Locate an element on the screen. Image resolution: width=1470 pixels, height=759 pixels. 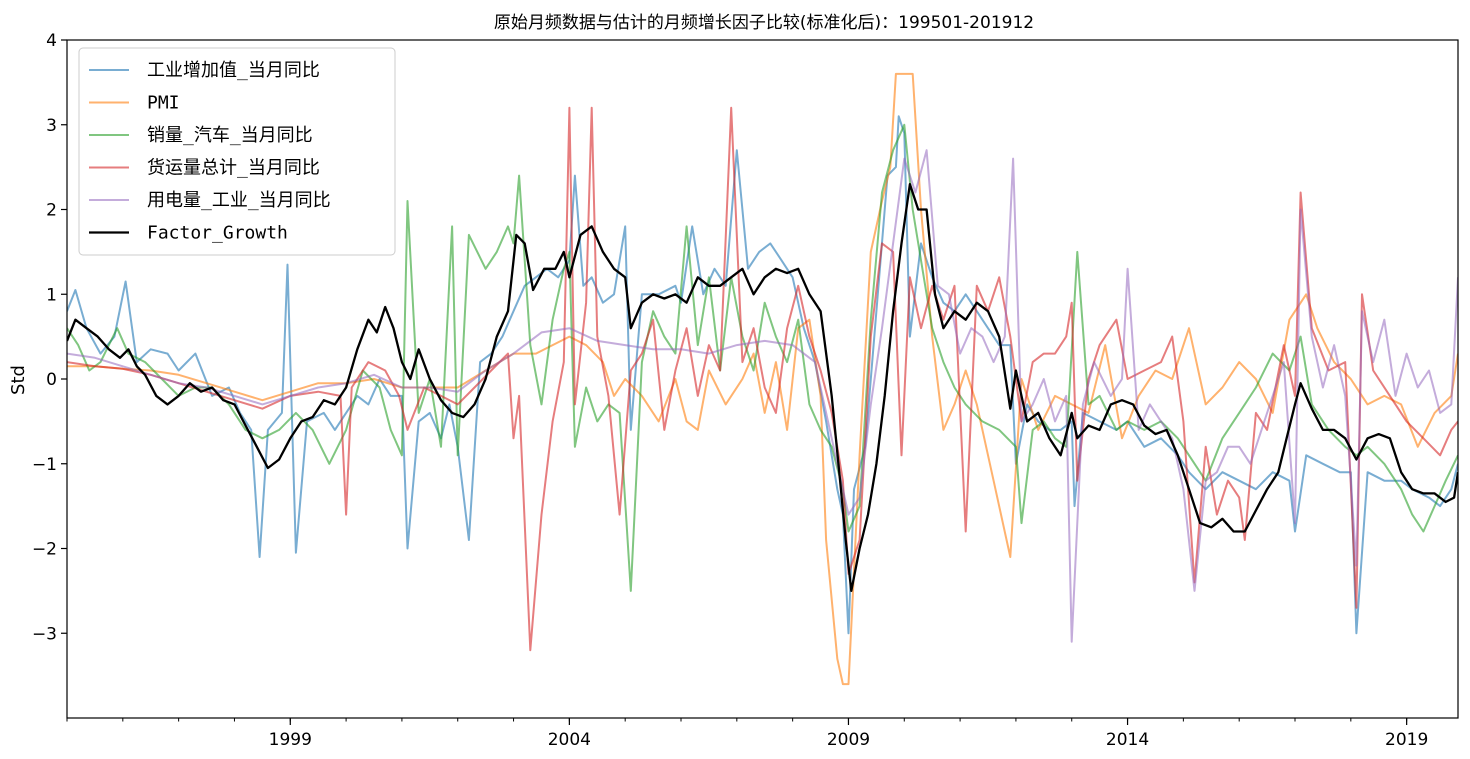
y-tick-label-2: 2 is located at coordinates (51, 211).